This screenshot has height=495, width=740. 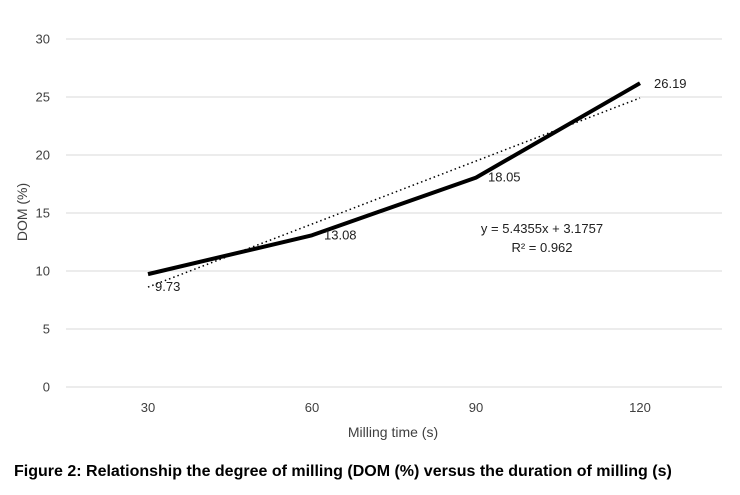 I want to click on y-tick-label: 25, so click(x=43, y=97).